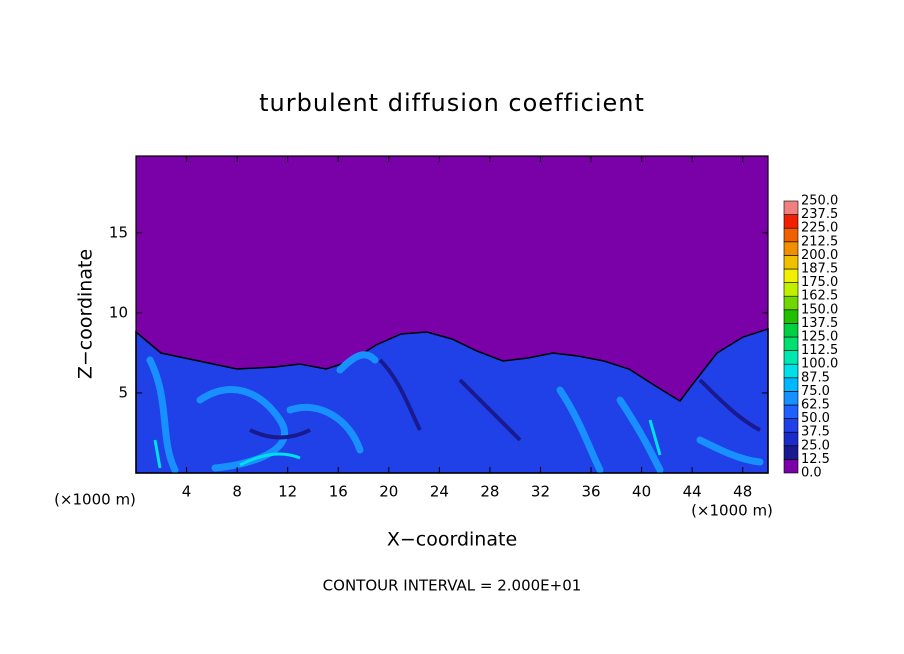  I want to click on colorbar-label: 75.0, so click(815, 391).